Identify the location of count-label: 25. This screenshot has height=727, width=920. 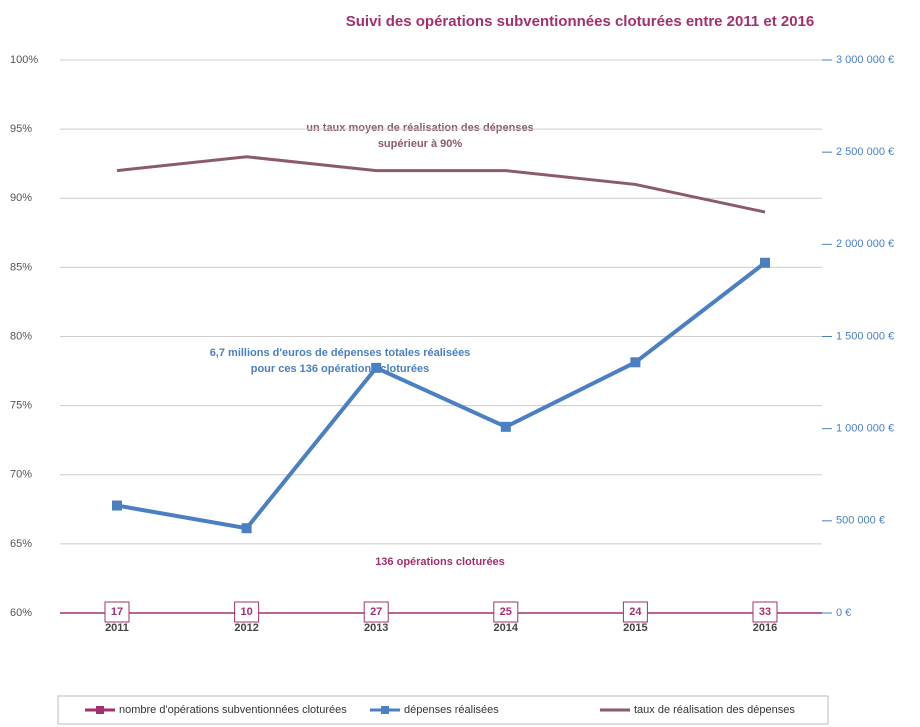
(506, 612).